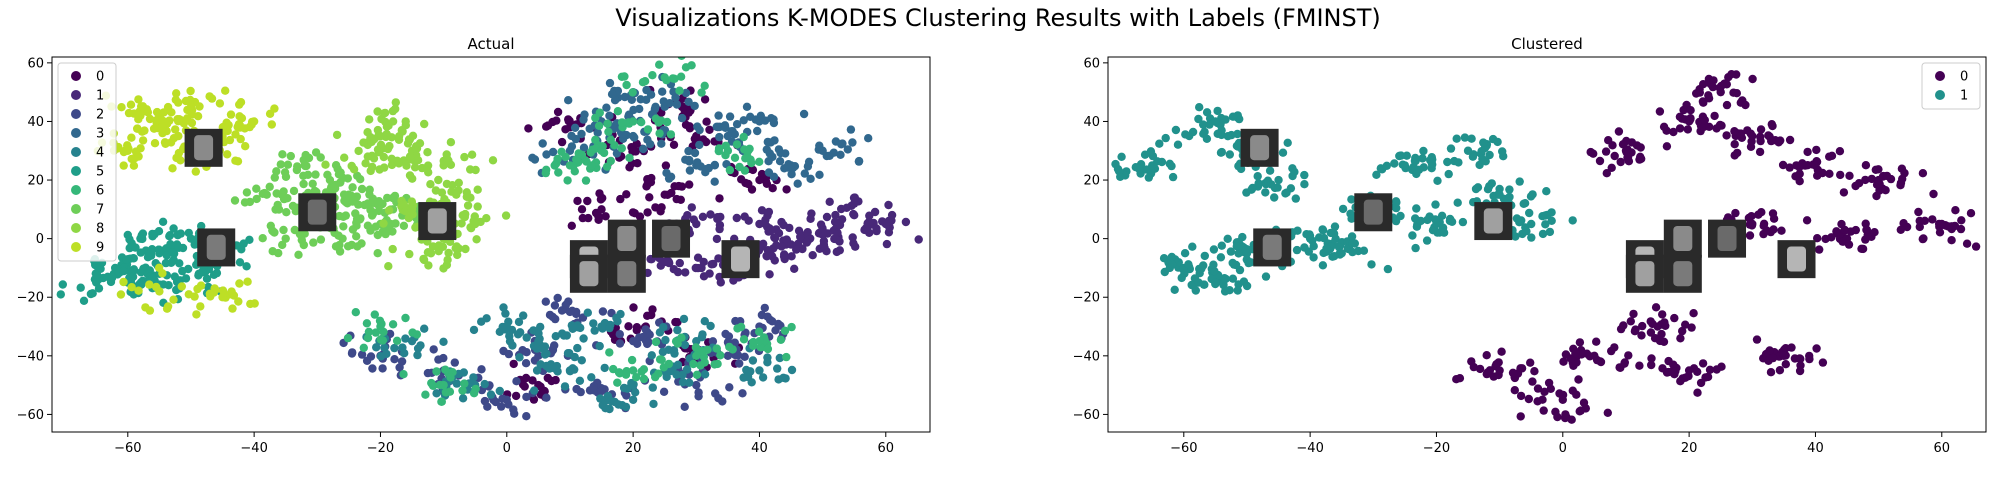  What do you see at coordinates (1964, 77) in the screenshot?
I see `legend-label: 0` at bounding box center [1964, 77].